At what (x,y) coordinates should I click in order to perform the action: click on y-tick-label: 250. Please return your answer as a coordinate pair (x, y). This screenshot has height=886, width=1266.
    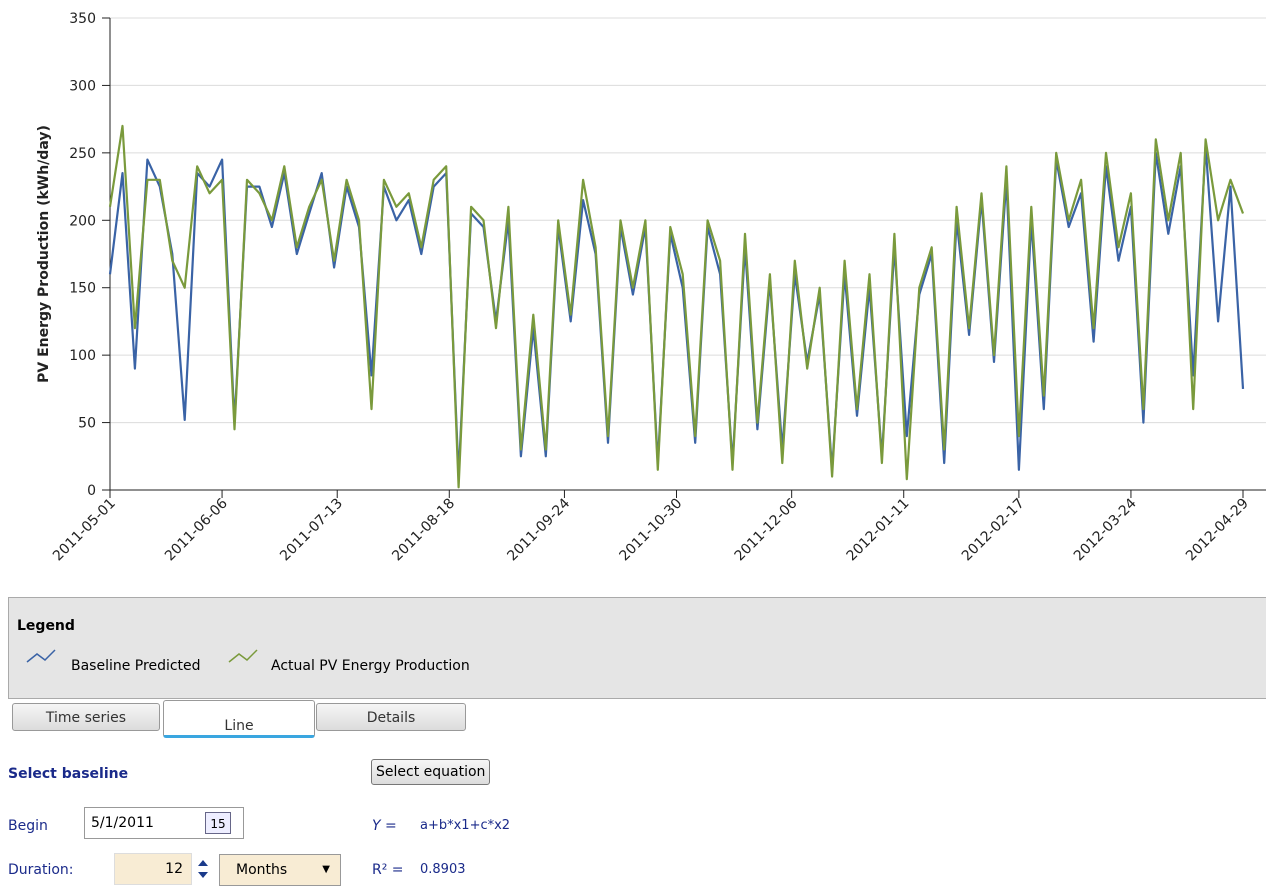
    Looking at the image, I should click on (82, 154).